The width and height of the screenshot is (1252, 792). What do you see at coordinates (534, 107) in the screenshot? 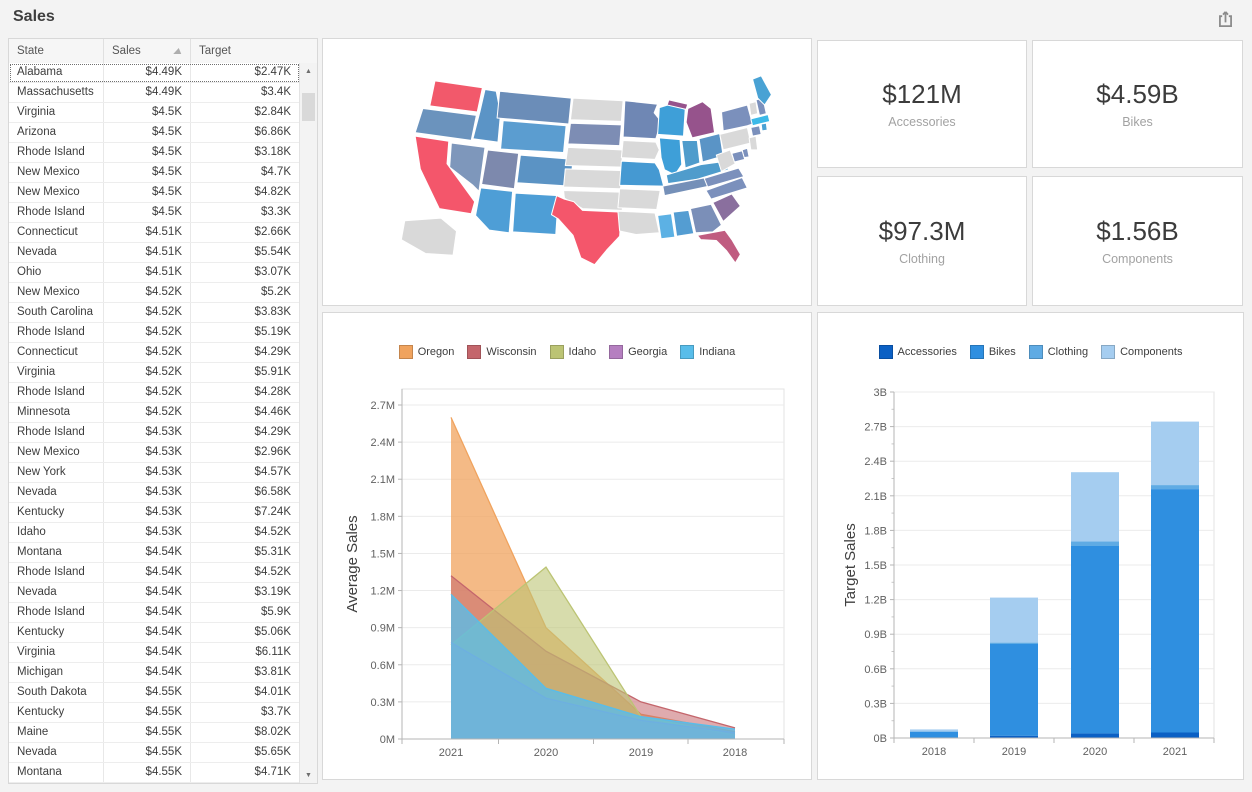
I see `map-state-MT` at bounding box center [534, 107].